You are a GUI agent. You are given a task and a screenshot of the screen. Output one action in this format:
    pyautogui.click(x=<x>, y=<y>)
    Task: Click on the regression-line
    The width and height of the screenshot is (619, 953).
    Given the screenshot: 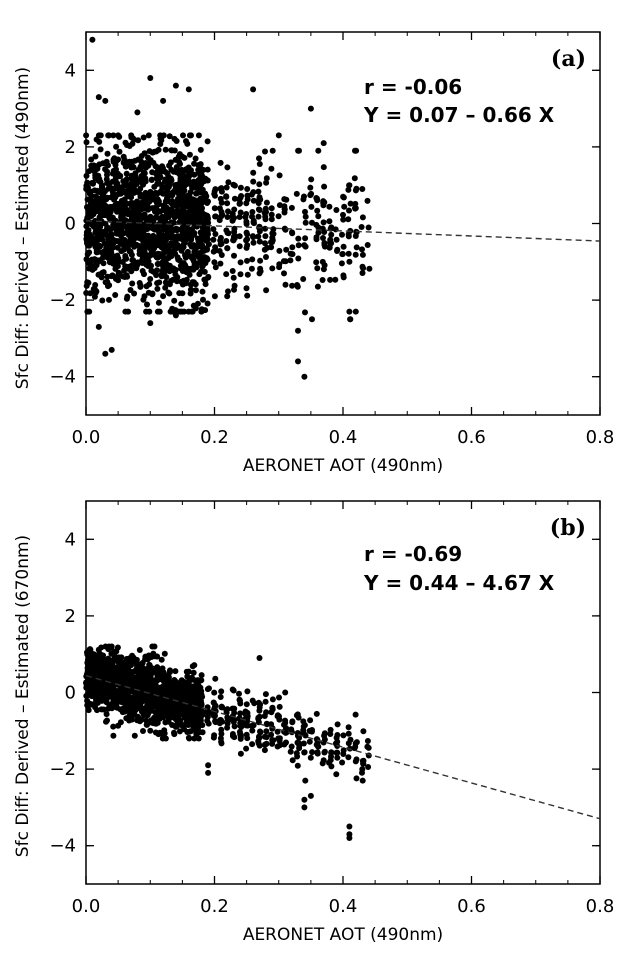 What is the action you would take?
    pyautogui.click(x=343, y=747)
    